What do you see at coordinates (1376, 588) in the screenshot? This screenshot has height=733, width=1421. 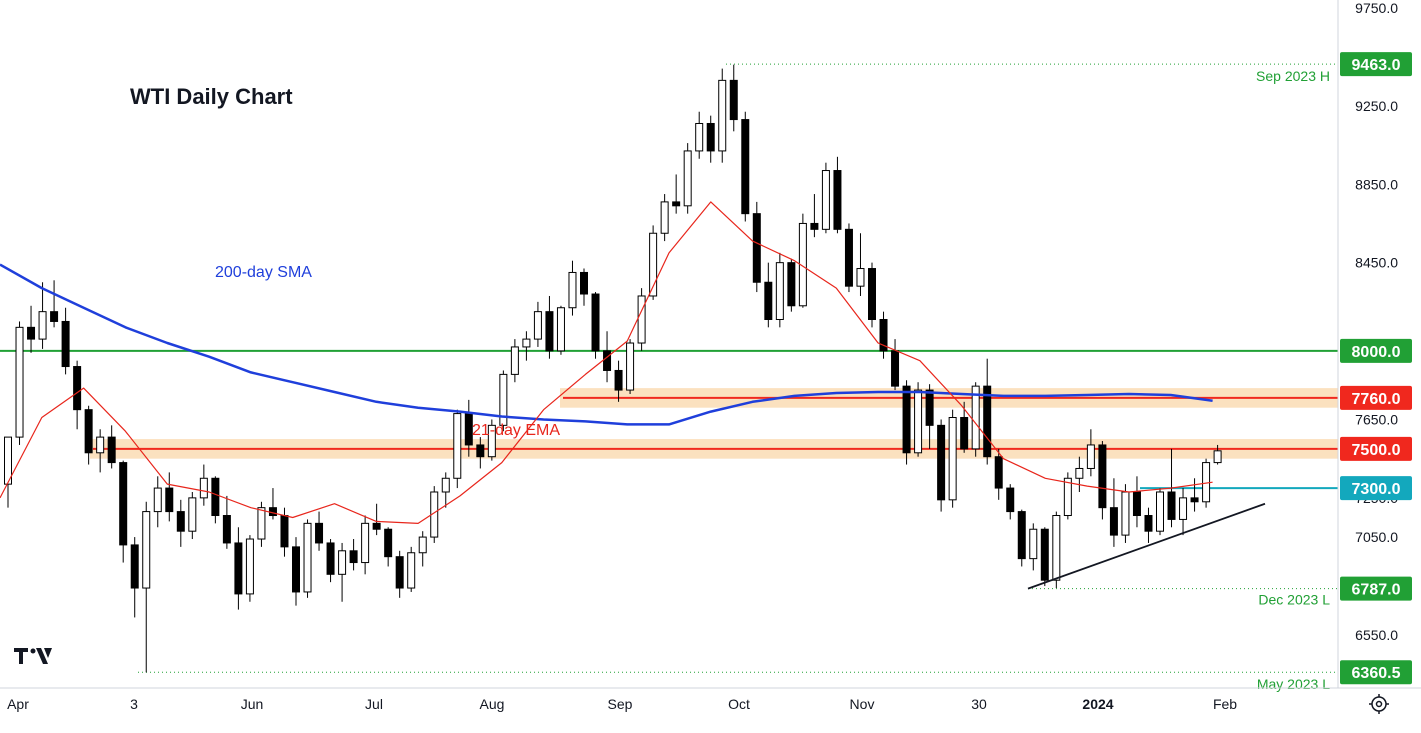 I see `price-badge-6787.0: 6787.0` at bounding box center [1376, 588].